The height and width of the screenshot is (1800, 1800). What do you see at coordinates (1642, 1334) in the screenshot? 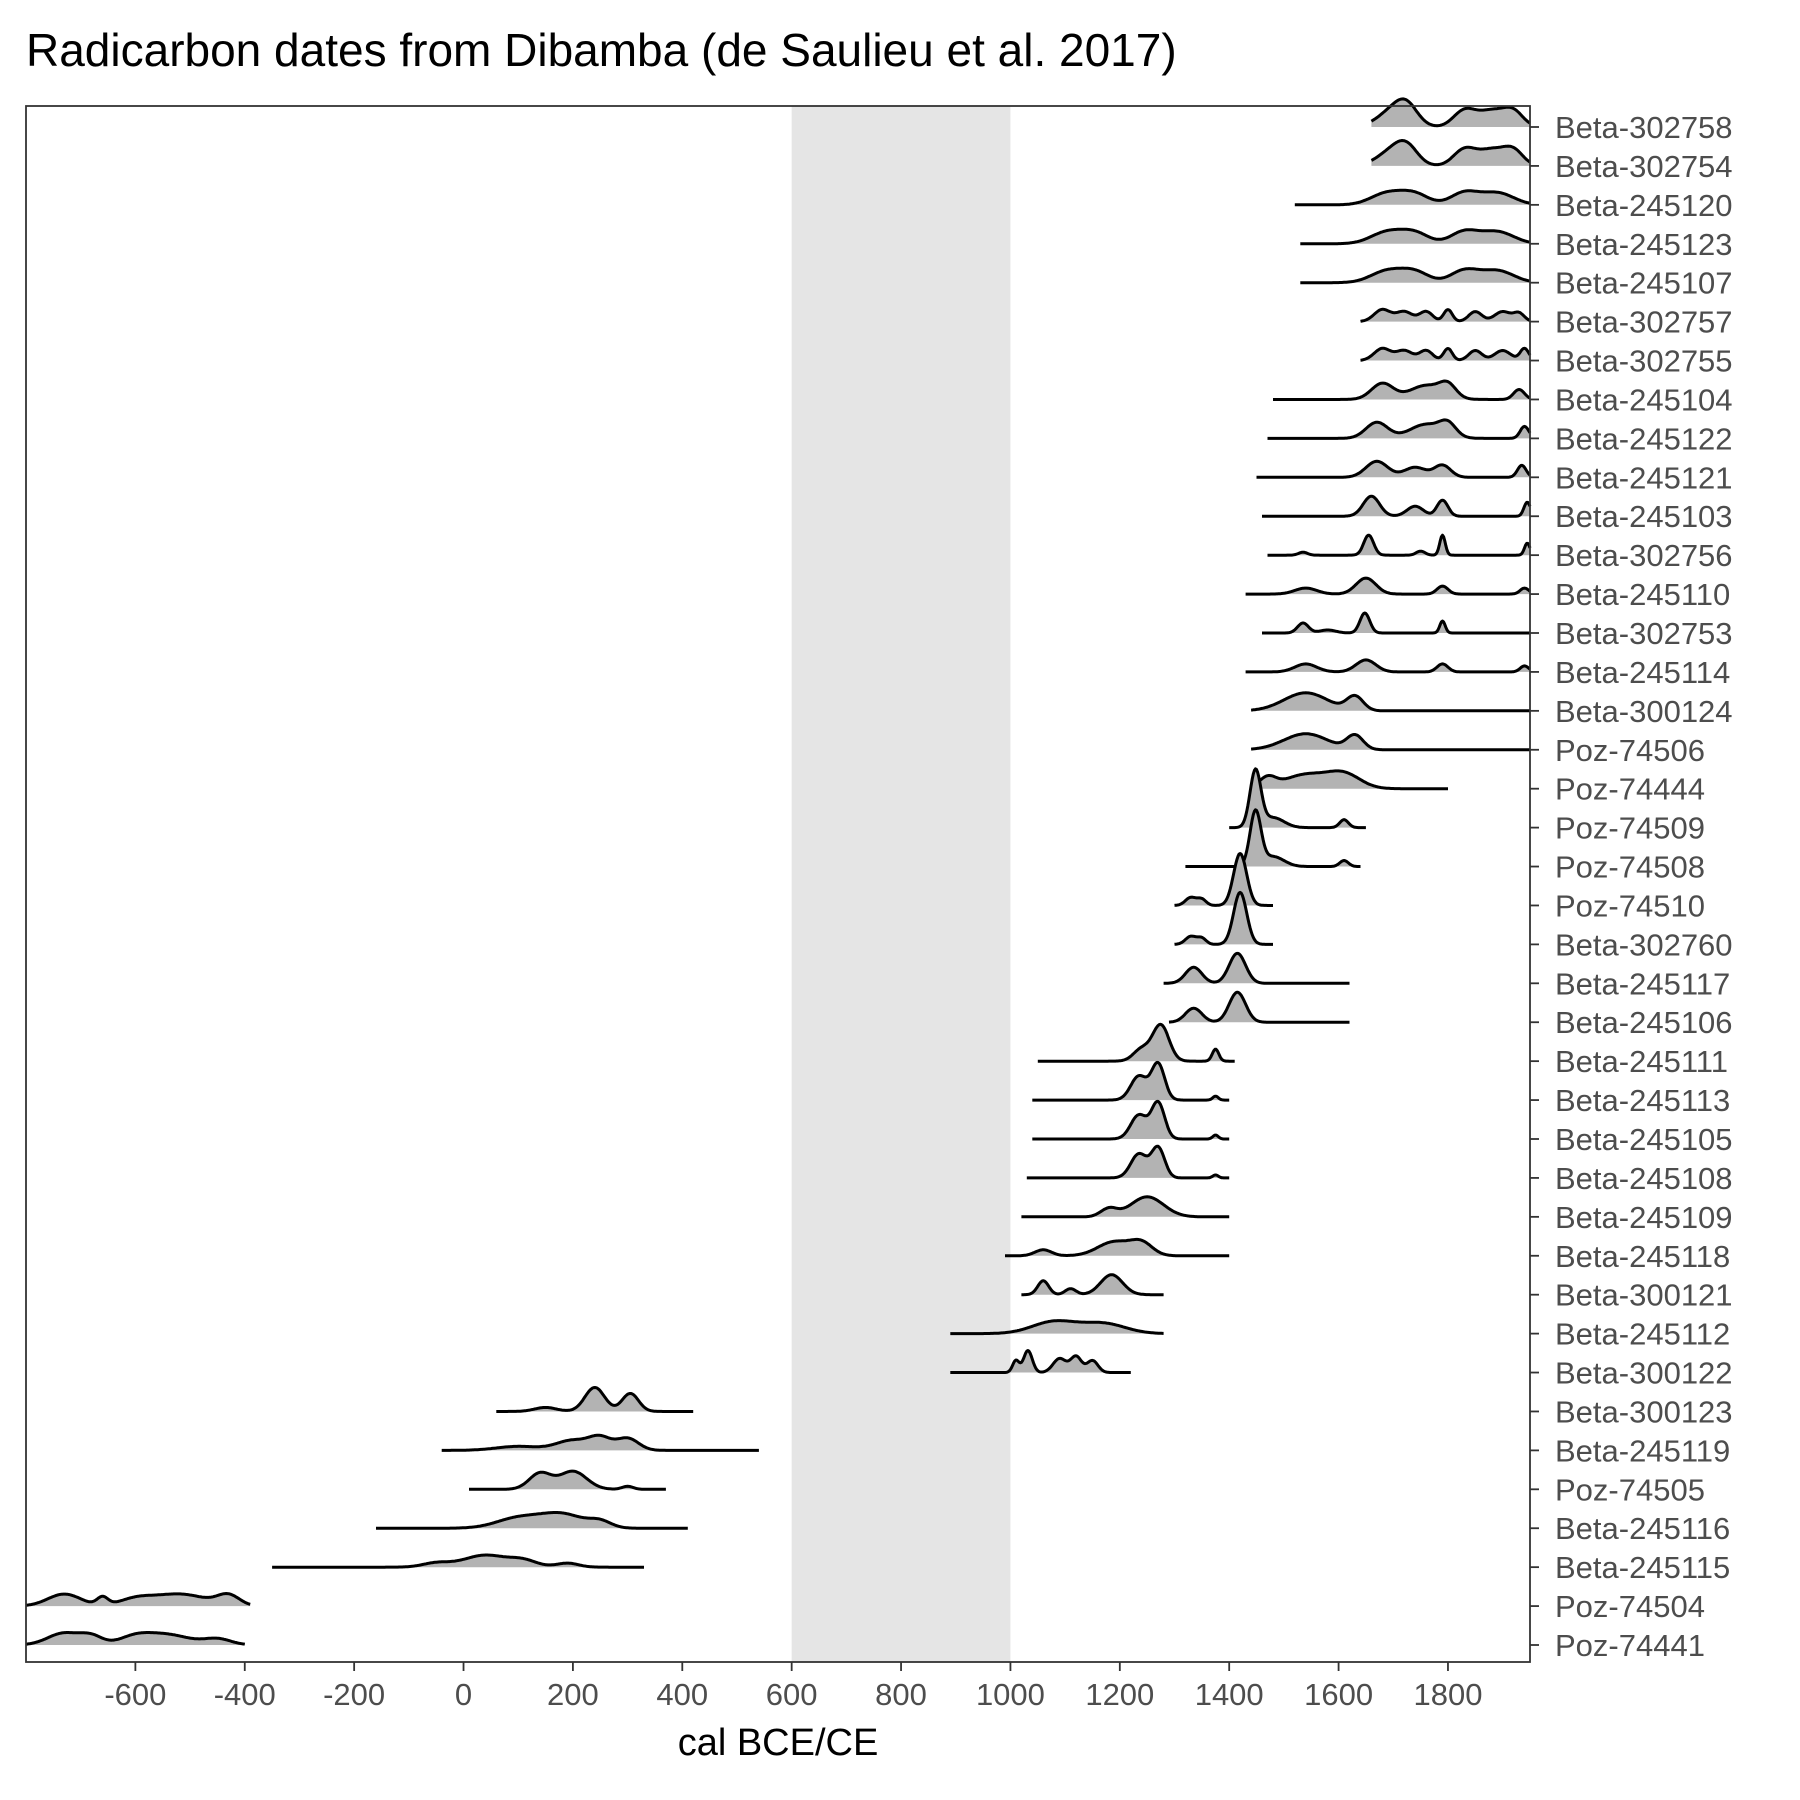
I see `y-tick-label: Beta-245112` at bounding box center [1642, 1334].